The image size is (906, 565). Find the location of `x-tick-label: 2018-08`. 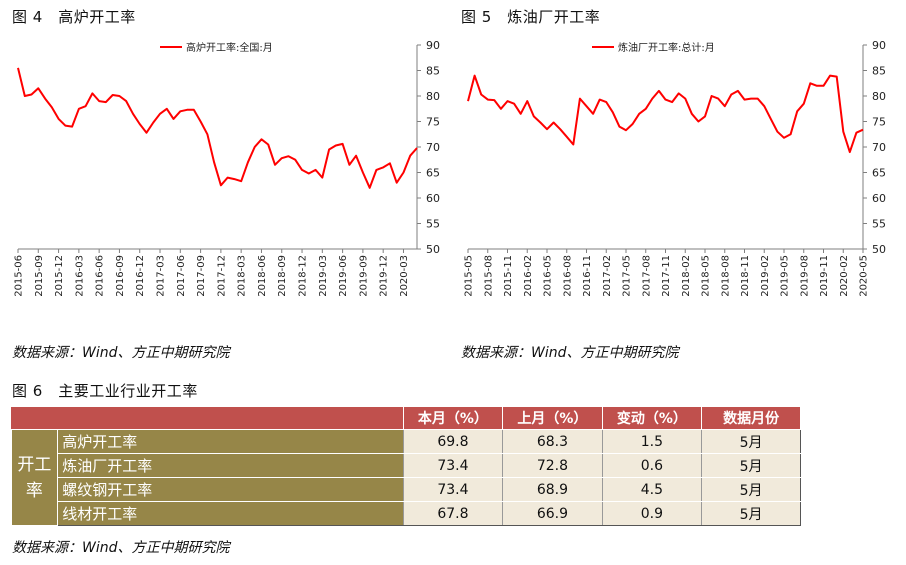

x-tick-label: 2018-08 is located at coordinates (725, 276).